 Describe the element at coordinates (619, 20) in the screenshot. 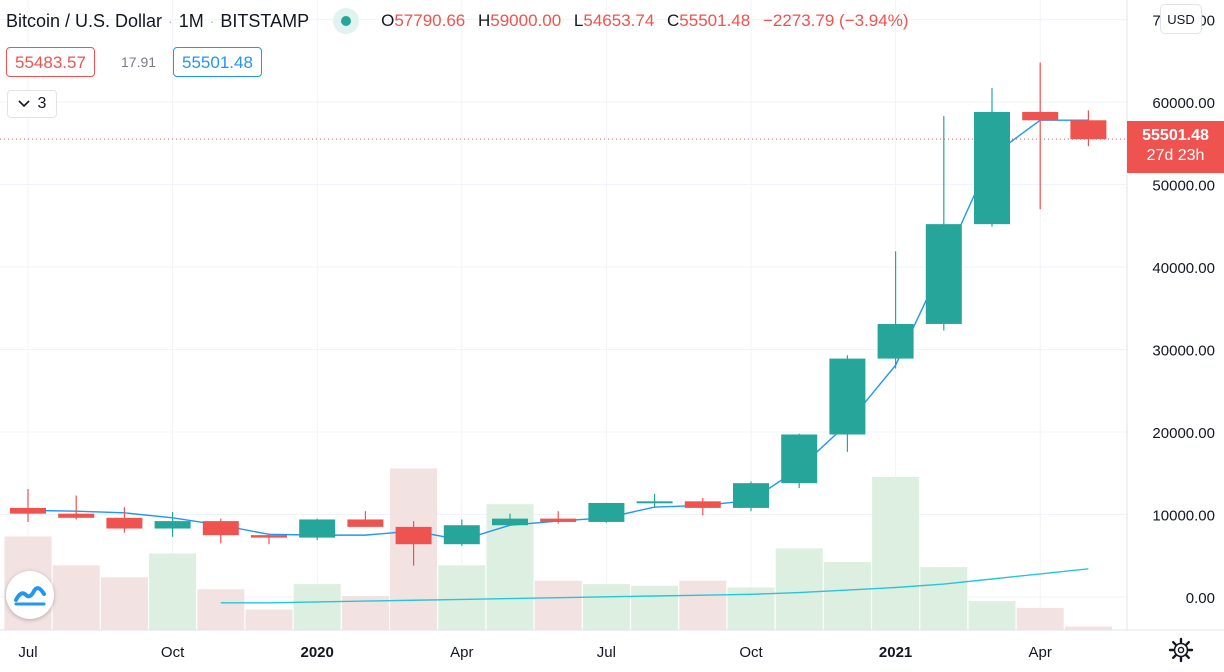

I see `low-value: 54653.74` at that location.